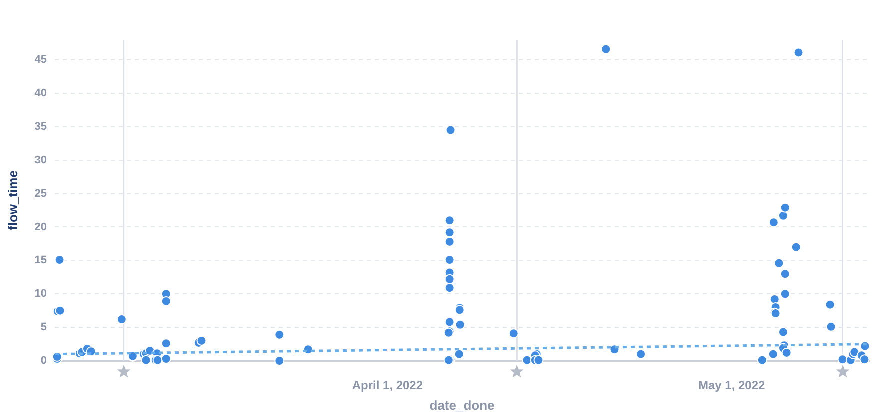  I want to click on x-axis-title: date_done, so click(462, 405).